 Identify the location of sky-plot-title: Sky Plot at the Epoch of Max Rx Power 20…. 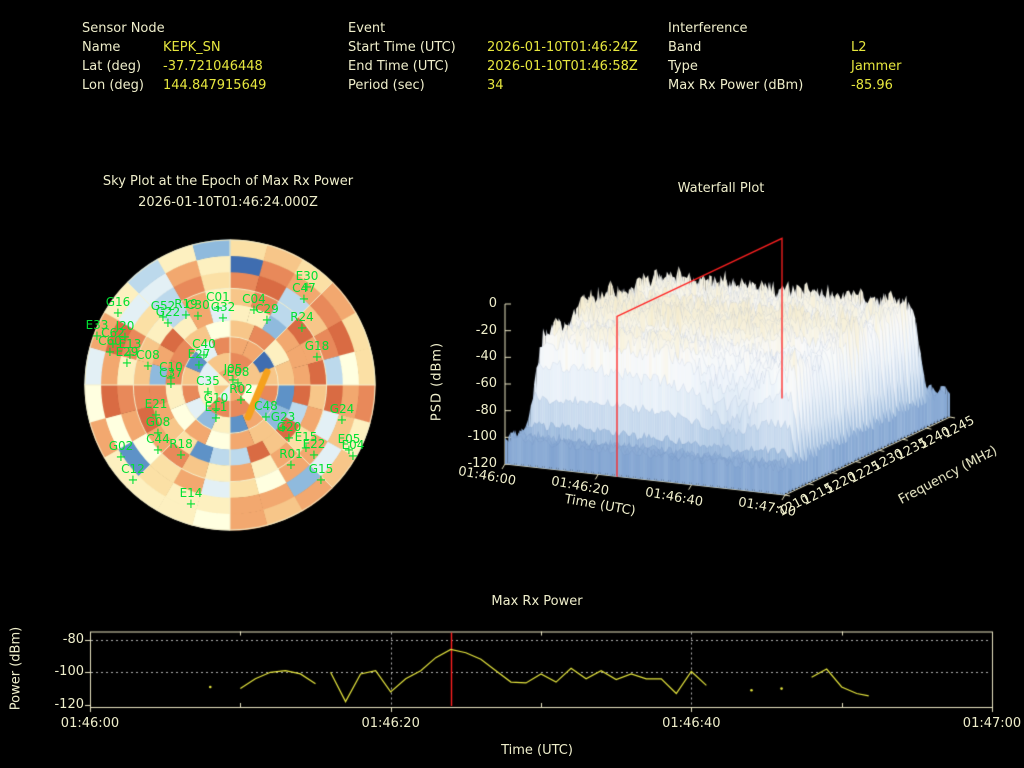
(228, 192).